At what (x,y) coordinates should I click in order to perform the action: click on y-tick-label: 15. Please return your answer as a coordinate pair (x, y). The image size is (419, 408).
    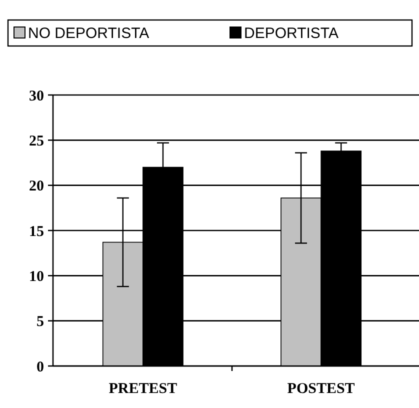
    Looking at the image, I should click on (36, 232).